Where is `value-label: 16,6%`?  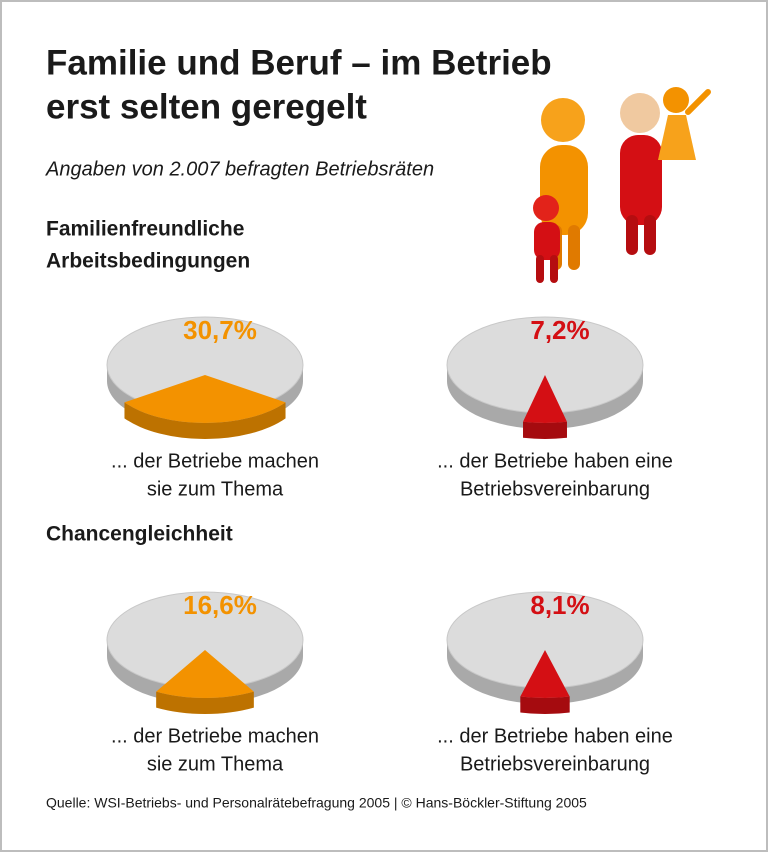 value-label: 16,6% is located at coordinates (220, 605).